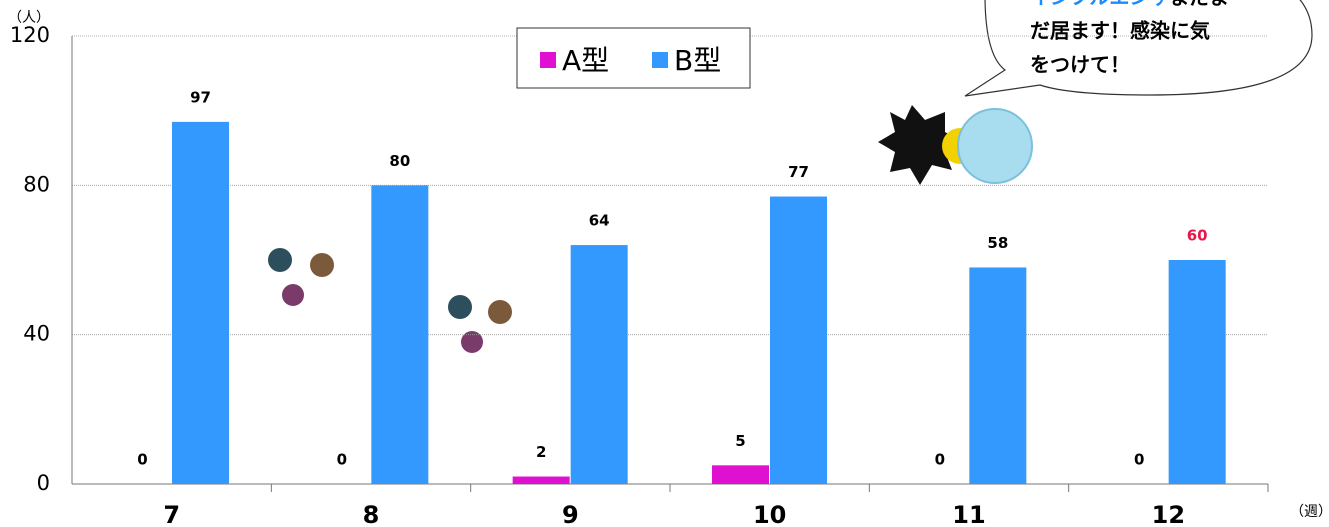 This screenshot has height=527, width=1329. I want to click on x-tick-label: 12, so click(1168, 514).